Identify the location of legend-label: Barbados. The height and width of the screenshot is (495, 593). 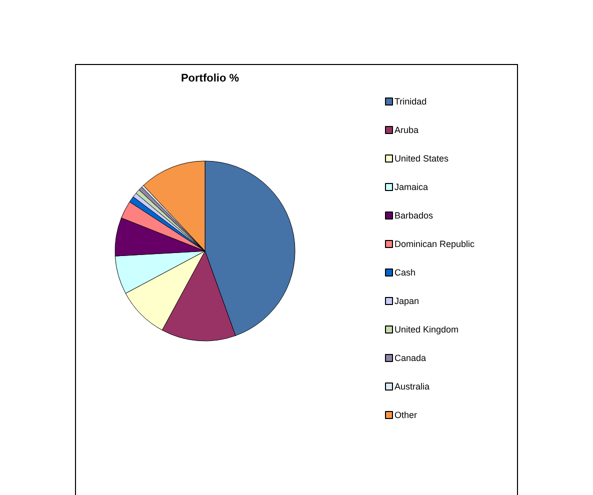
(414, 215).